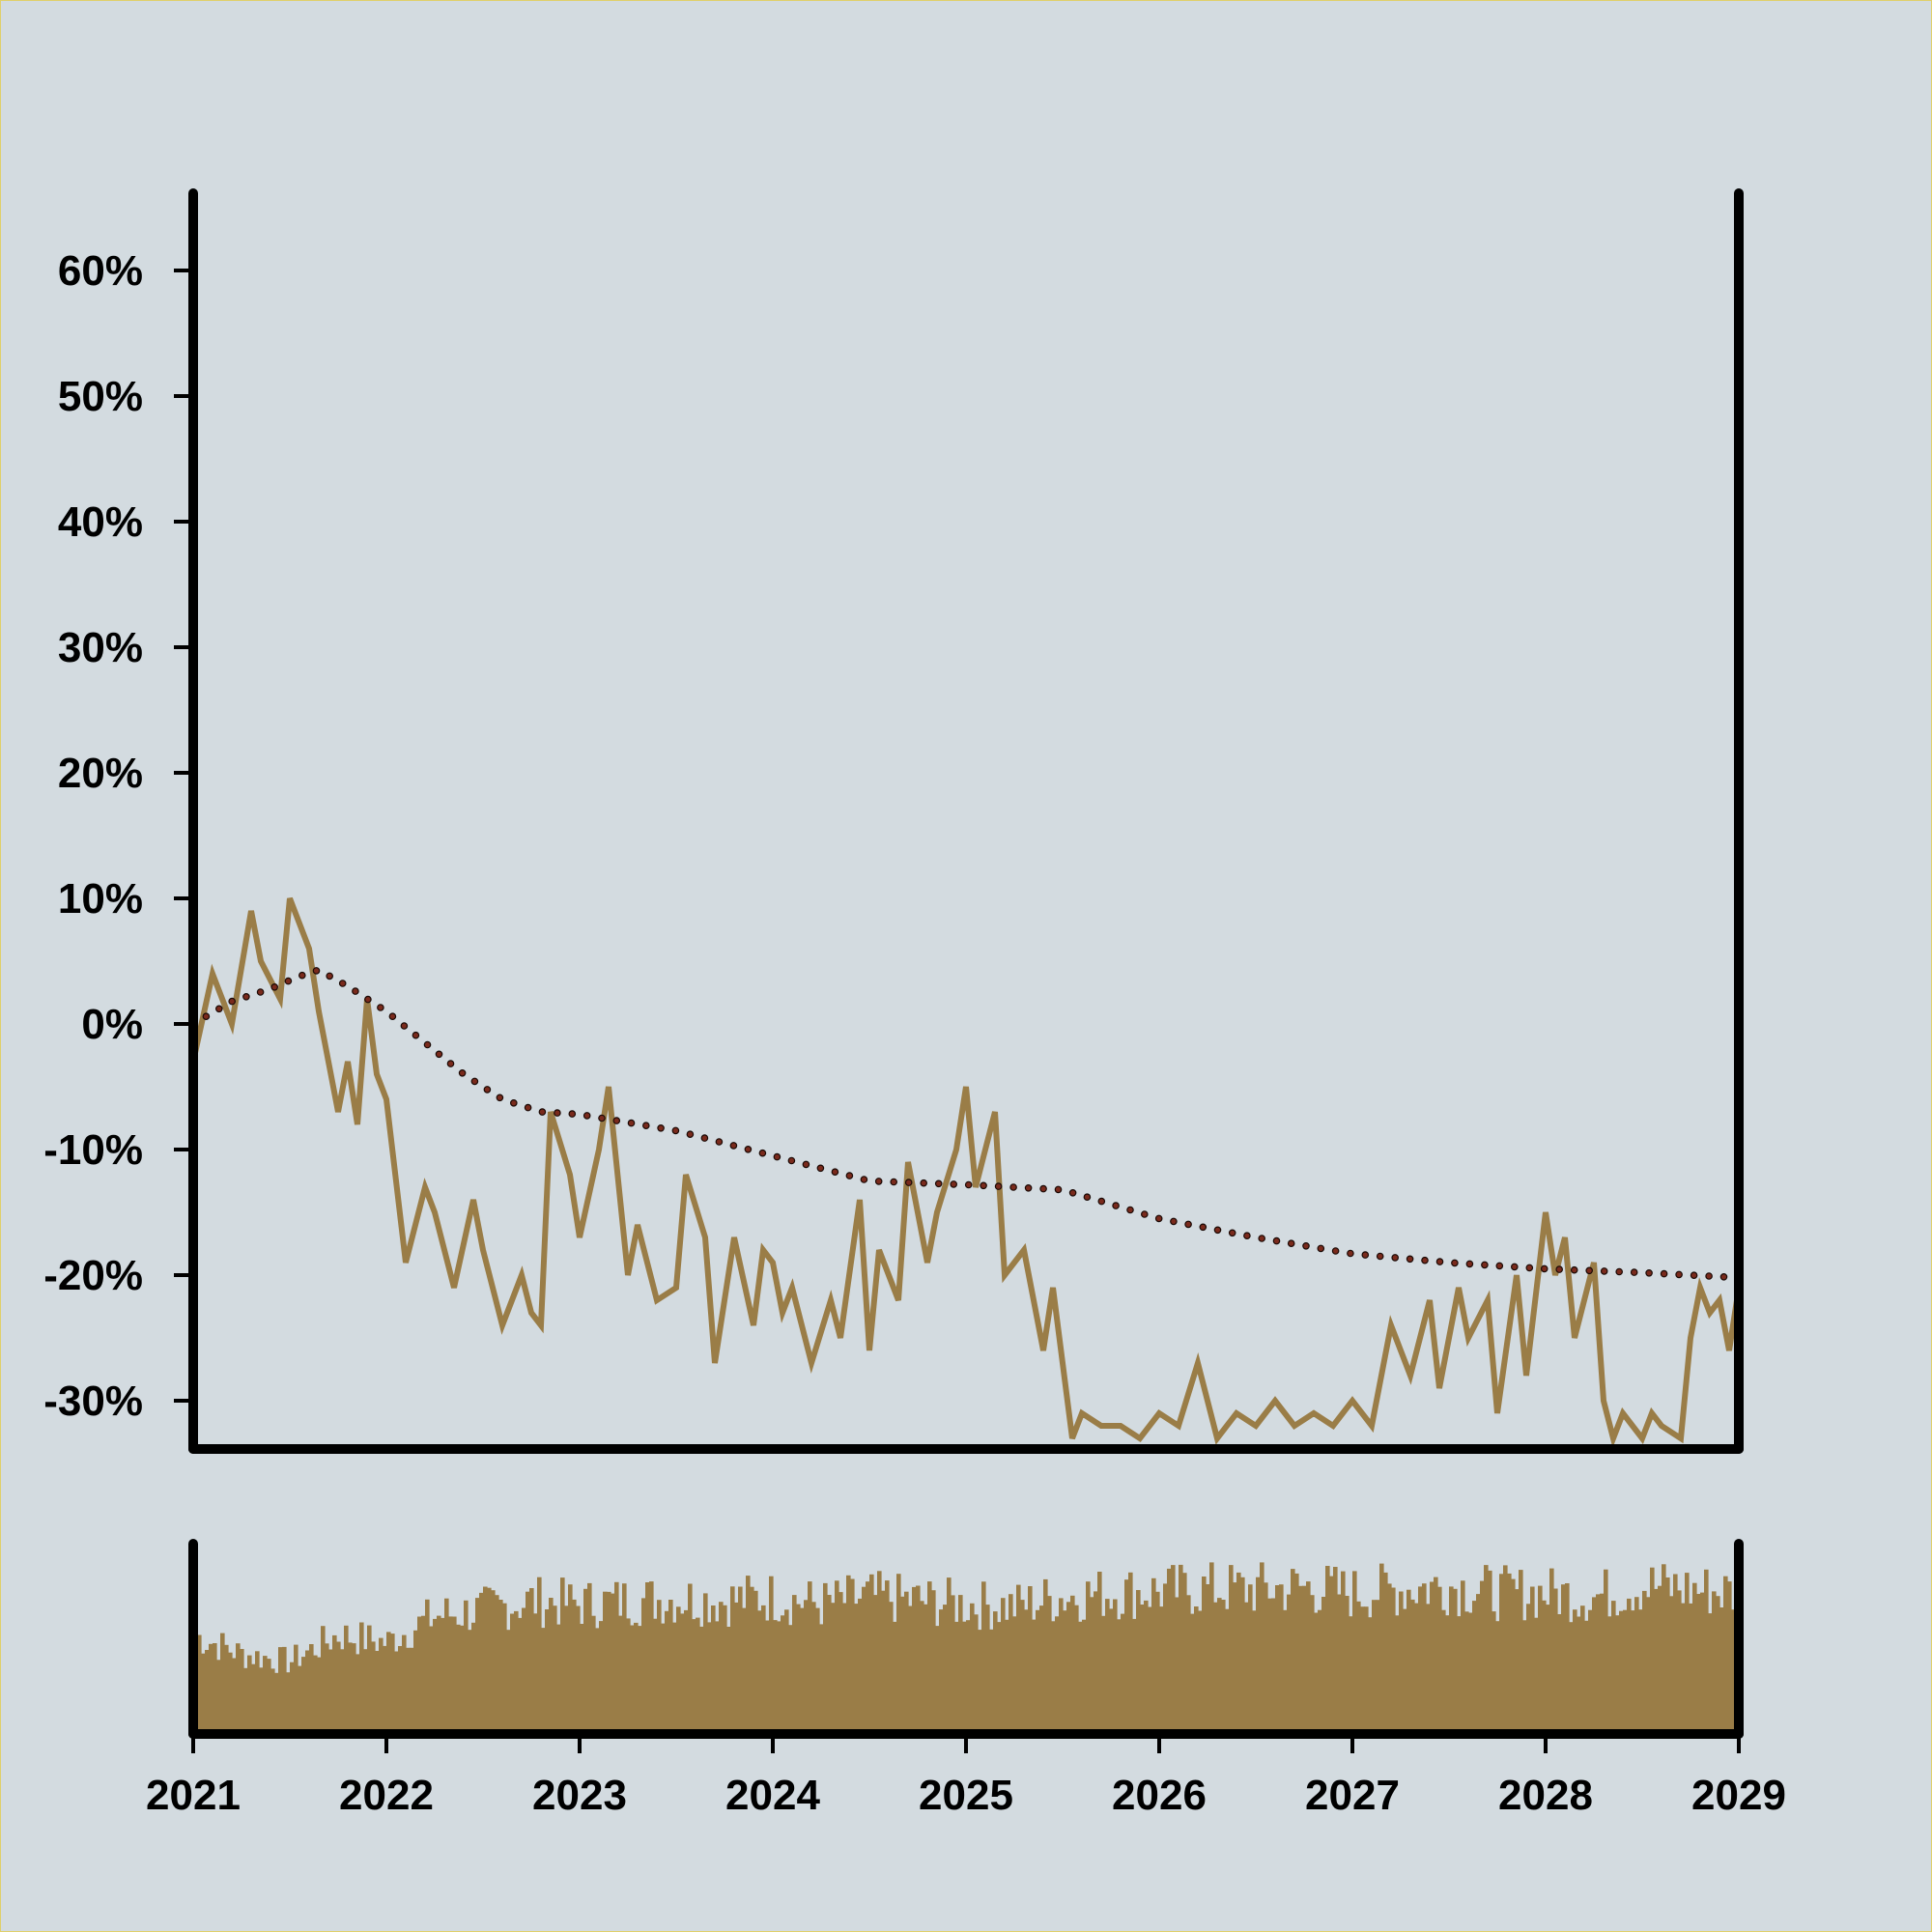  I want to click on x-tick-label: 2029, so click(1738, 1795).